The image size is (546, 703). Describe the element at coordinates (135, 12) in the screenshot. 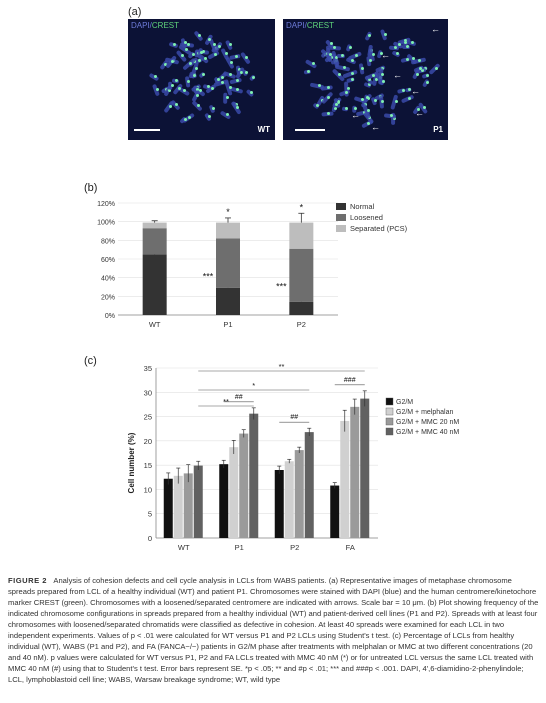

I see `panel-a-label: (a)` at that location.